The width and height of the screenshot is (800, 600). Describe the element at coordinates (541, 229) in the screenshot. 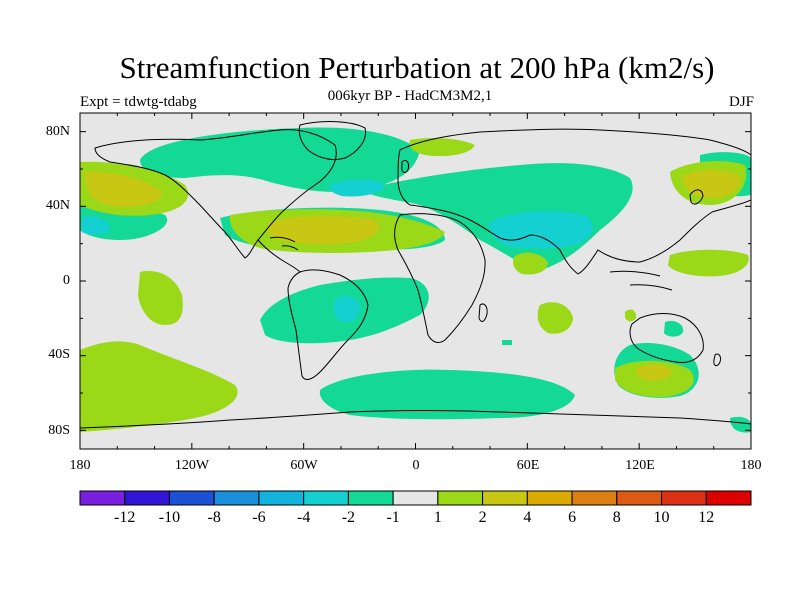

I see `contour-asia-core` at that location.